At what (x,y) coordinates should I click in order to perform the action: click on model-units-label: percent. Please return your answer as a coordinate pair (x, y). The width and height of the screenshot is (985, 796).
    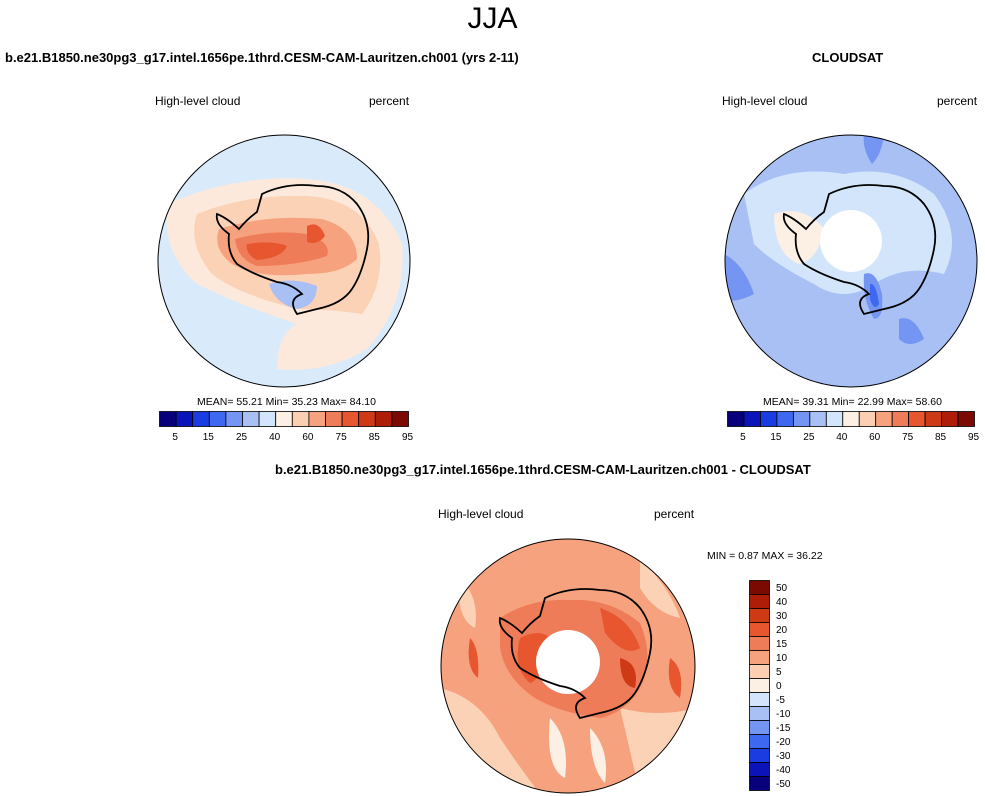
    Looking at the image, I should click on (389, 101).